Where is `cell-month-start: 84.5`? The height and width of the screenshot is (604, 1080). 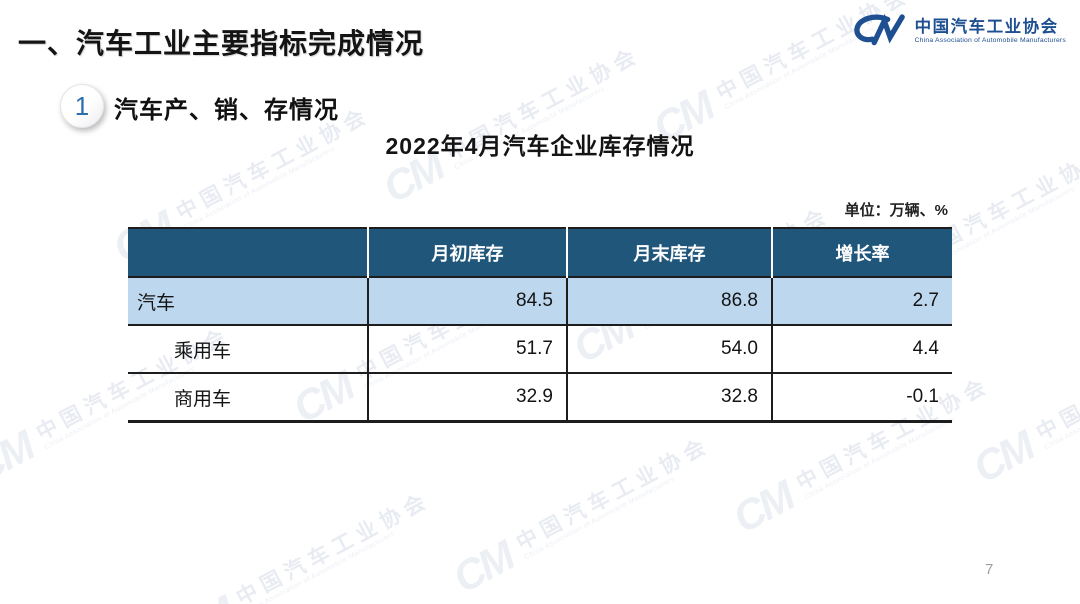
cell-month-start: 84.5 is located at coordinates (467, 300).